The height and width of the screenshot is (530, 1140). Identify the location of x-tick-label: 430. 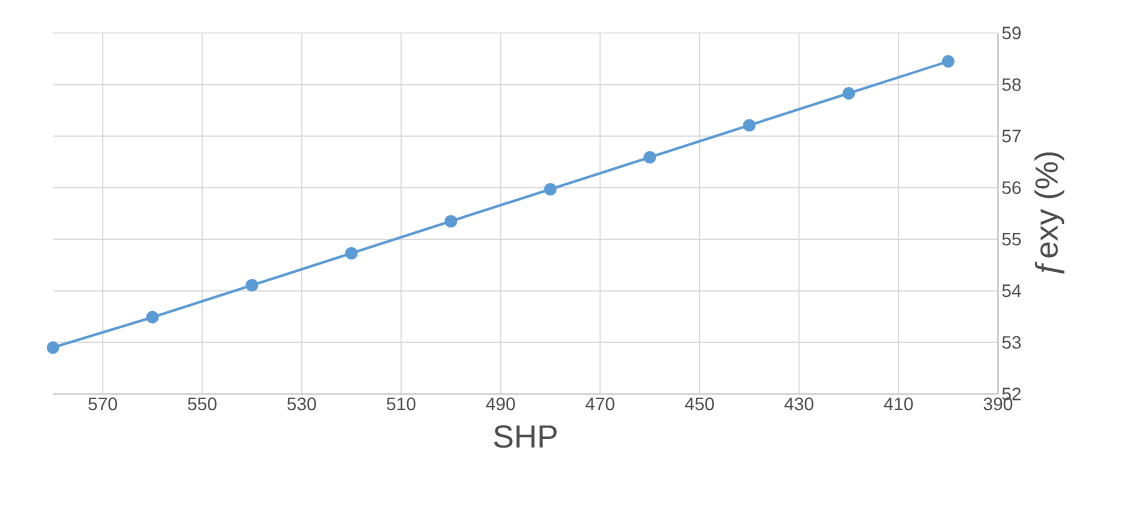
(799, 404).